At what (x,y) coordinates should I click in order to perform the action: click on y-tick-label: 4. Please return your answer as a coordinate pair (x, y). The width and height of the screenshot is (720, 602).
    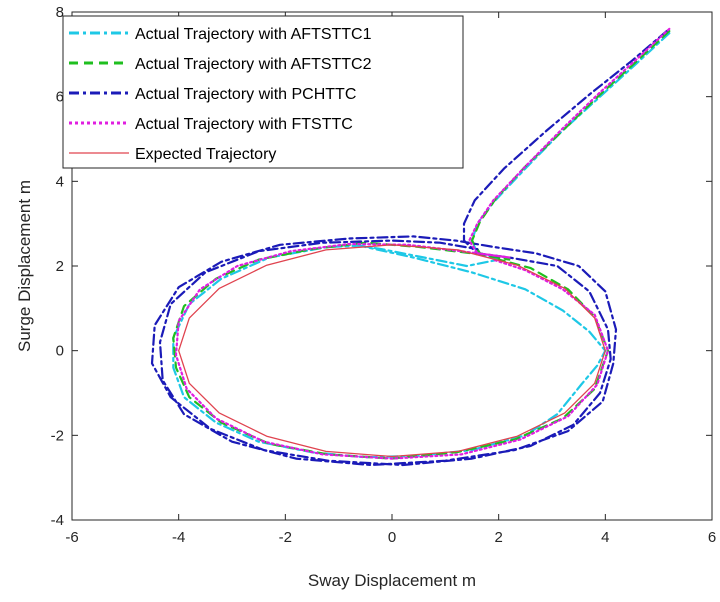
    Looking at the image, I should click on (60, 181).